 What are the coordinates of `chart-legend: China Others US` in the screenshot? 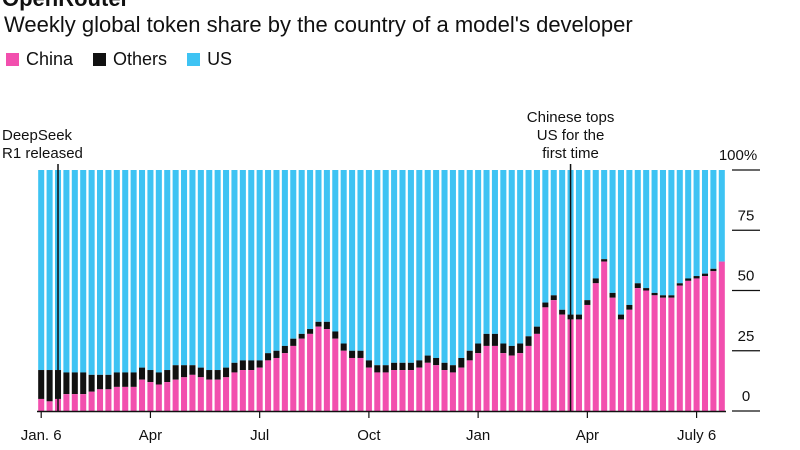 It's located at (119, 59).